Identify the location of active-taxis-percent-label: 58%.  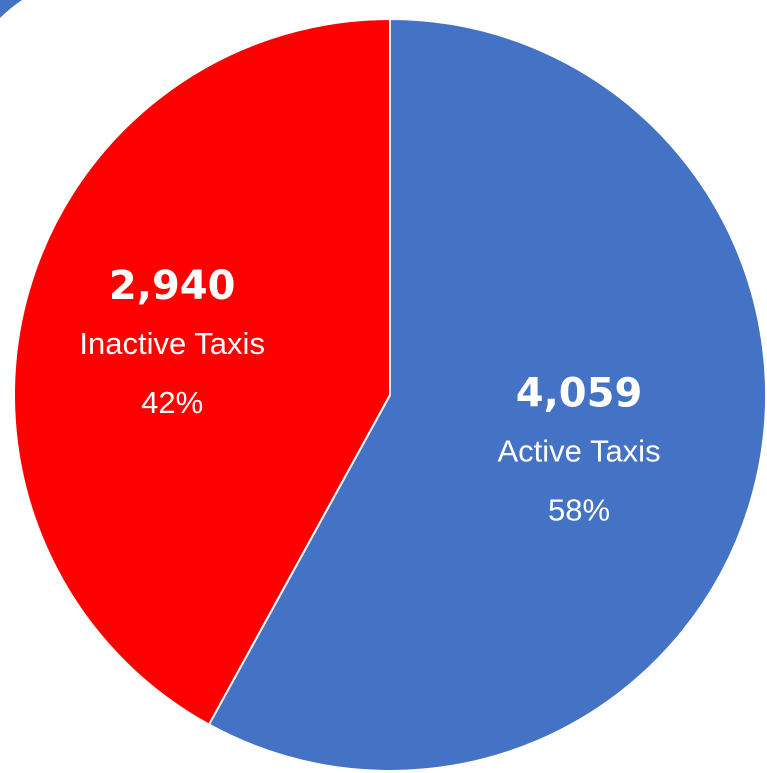
(579, 510).